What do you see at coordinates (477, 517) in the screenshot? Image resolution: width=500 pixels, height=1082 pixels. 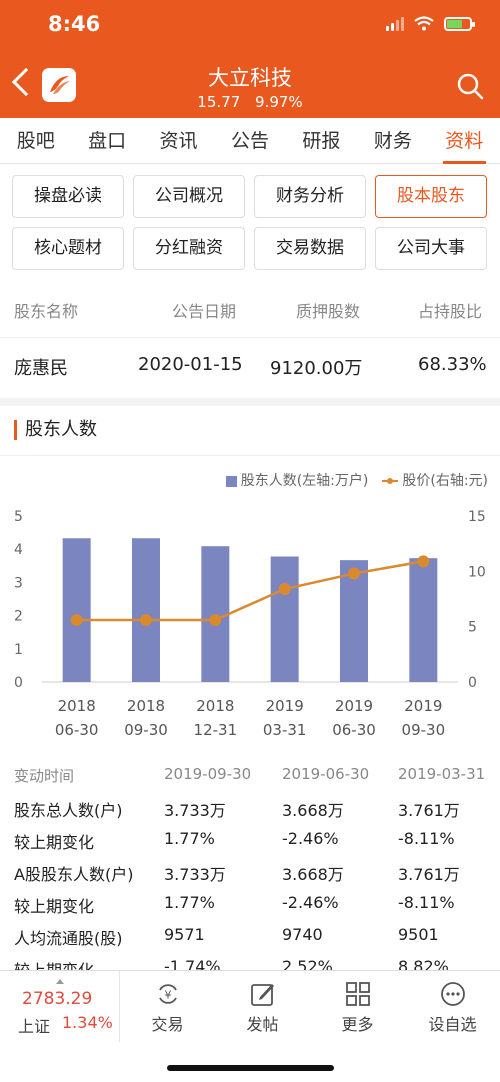 I see `right-tick-label: 15` at bounding box center [477, 517].